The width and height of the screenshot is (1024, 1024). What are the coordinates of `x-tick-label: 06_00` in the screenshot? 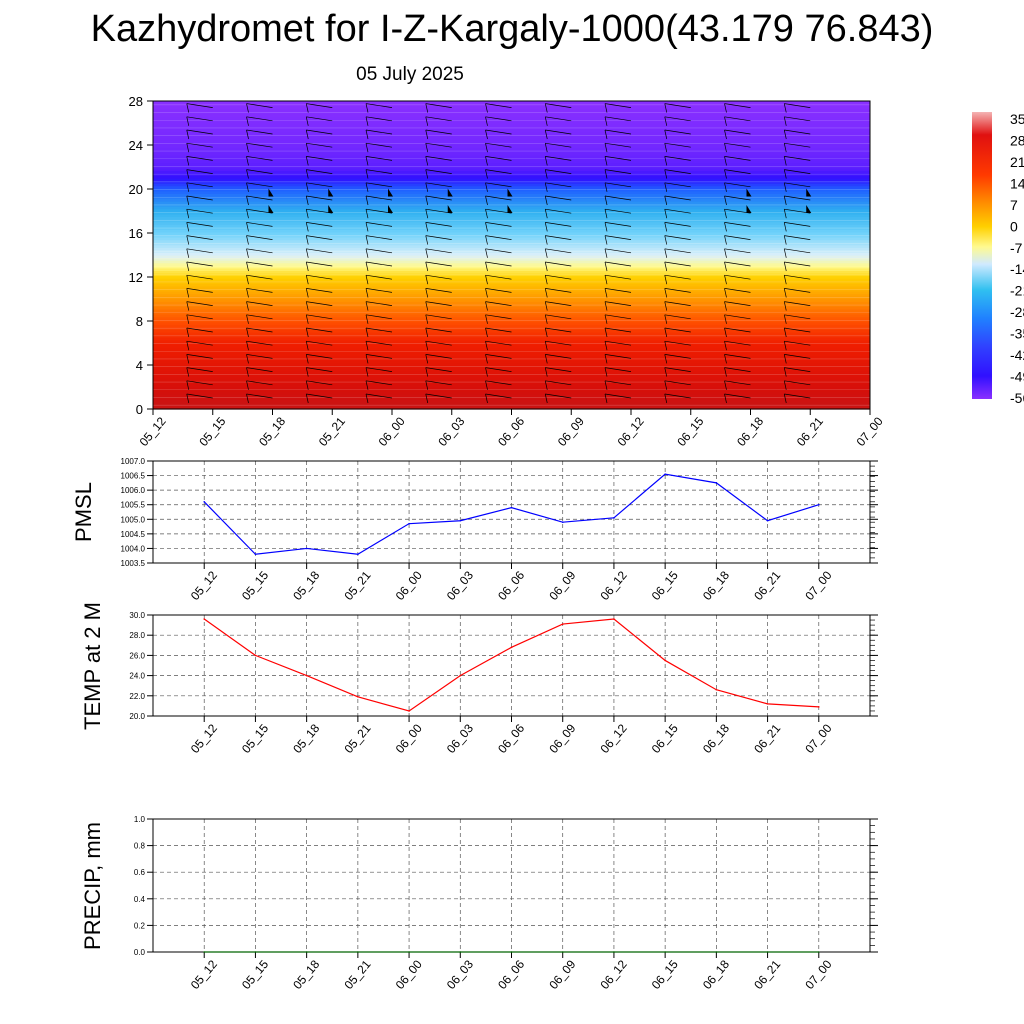 It's located at (409, 738).